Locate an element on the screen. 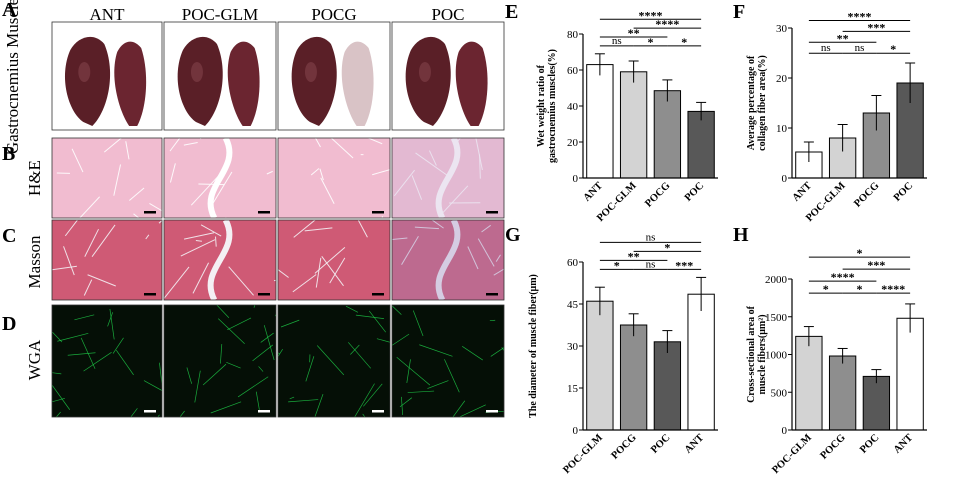  row-label-gastrocnemius-muscle: Gastrocnemius Muscle is located at coordinates (12, 77).